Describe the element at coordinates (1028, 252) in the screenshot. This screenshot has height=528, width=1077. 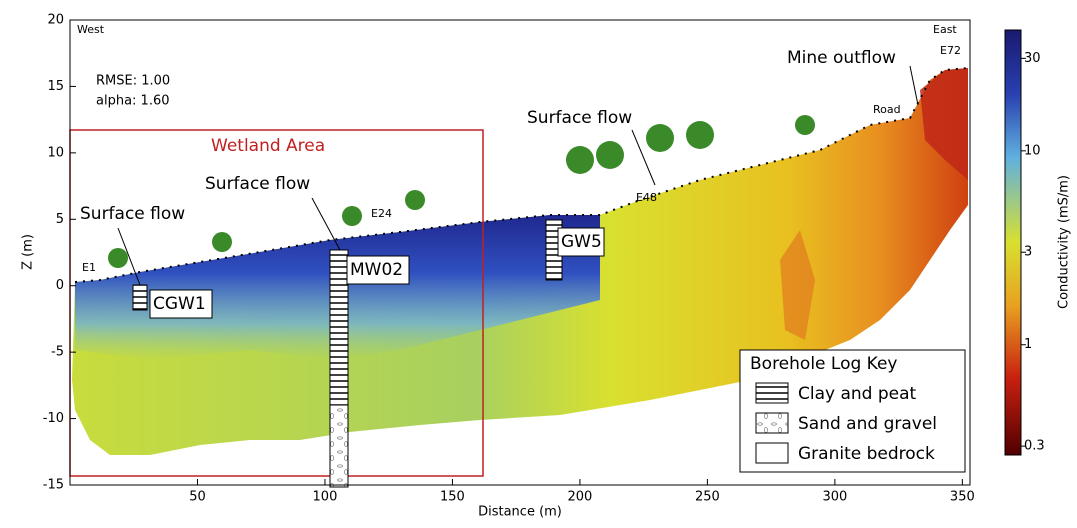
I see `colorbar-tick-label: 3` at that location.